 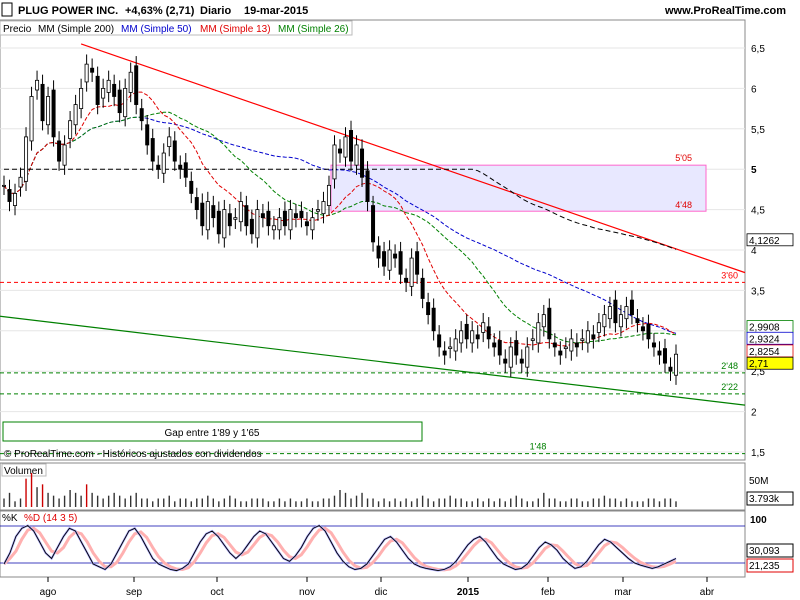 What do you see at coordinates (759, 364) in the screenshot?
I see `price-label: 2,71` at bounding box center [759, 364].